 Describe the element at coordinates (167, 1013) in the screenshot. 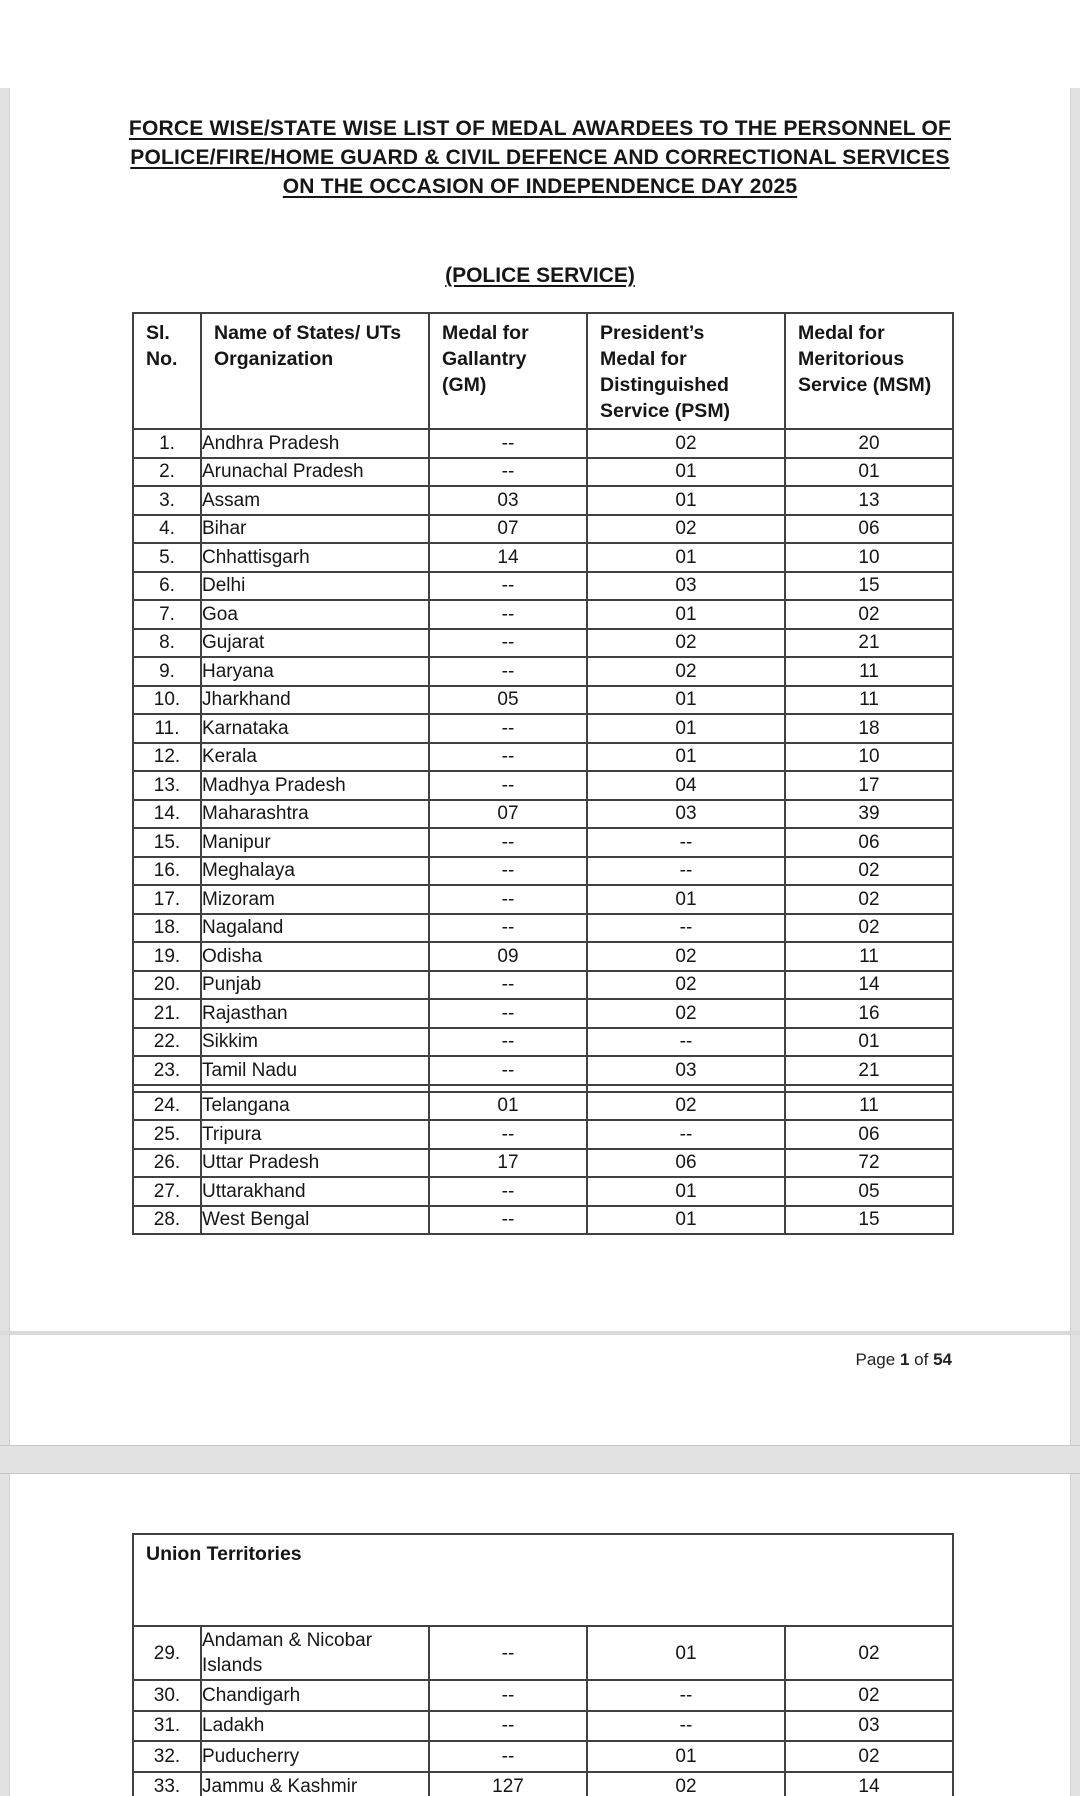

I see `sl-no-cell: 21.` at that location.